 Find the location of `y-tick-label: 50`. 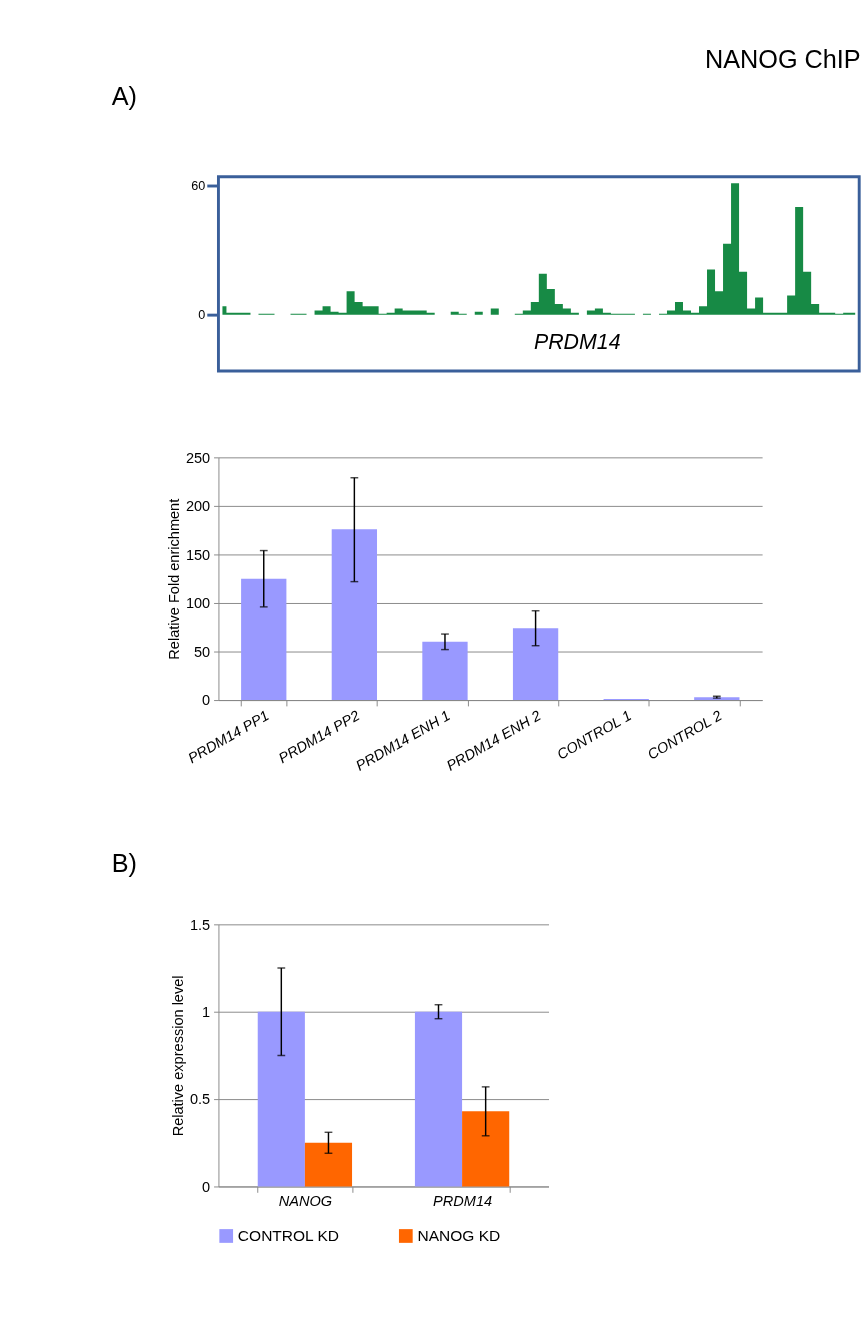

y-tick-label: 50 is located at coordinates (202, 651).